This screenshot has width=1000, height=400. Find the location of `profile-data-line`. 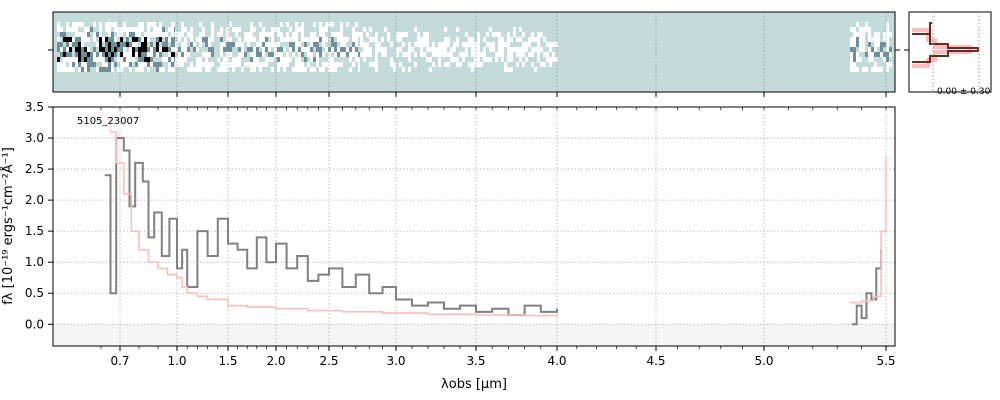

profile-data-line is located at coordinates (945, 42).